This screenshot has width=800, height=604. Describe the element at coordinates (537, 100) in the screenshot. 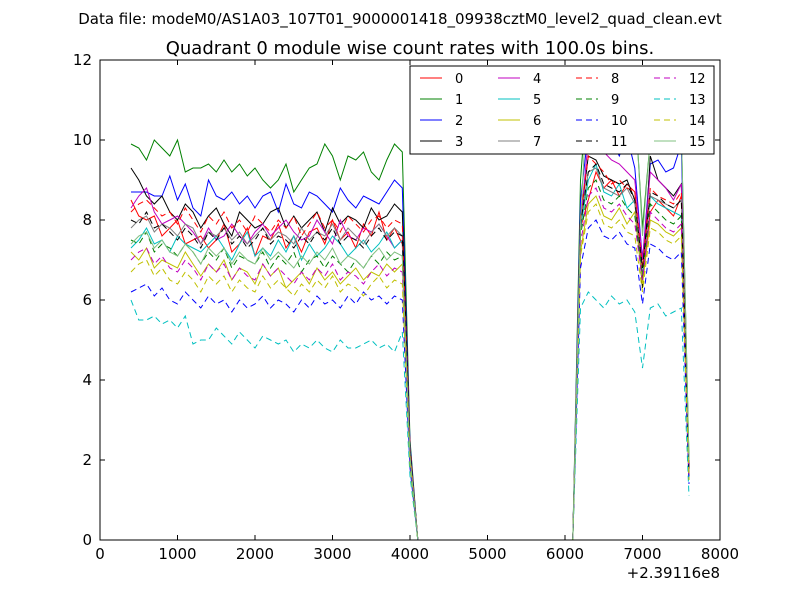

I see `legend-label-5: 5` at that location.